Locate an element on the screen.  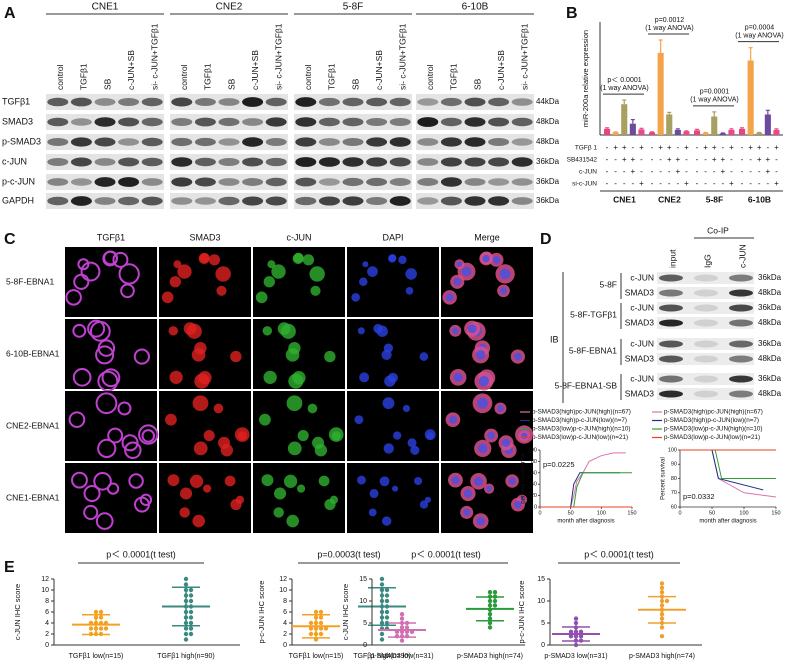
row-label: CNE2-EBNA1 is located at coordinates (33, 425).